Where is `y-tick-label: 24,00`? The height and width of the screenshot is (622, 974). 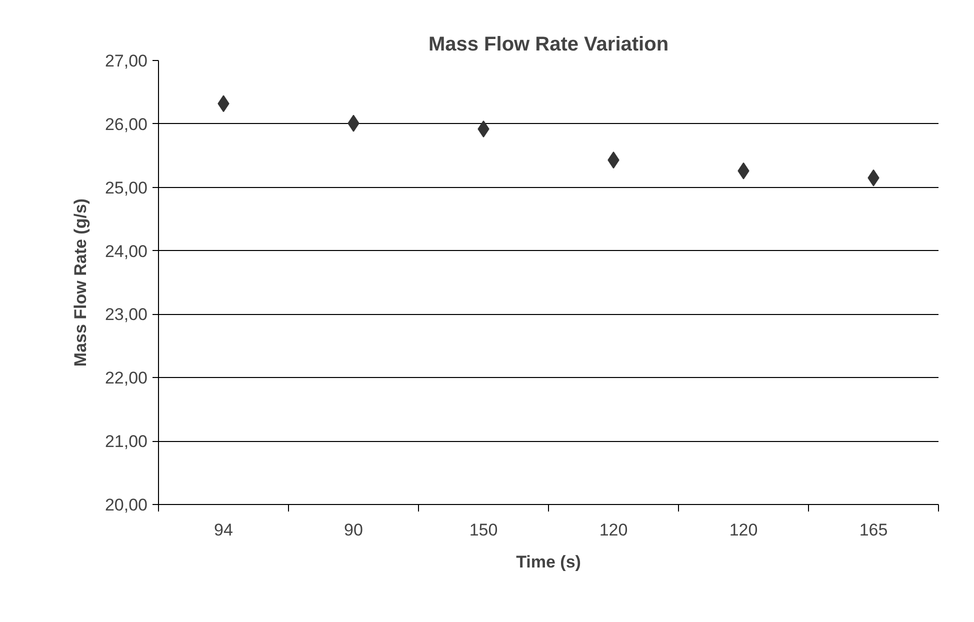 y-tick-label: 24,00 is located at coordinates (126, 251).